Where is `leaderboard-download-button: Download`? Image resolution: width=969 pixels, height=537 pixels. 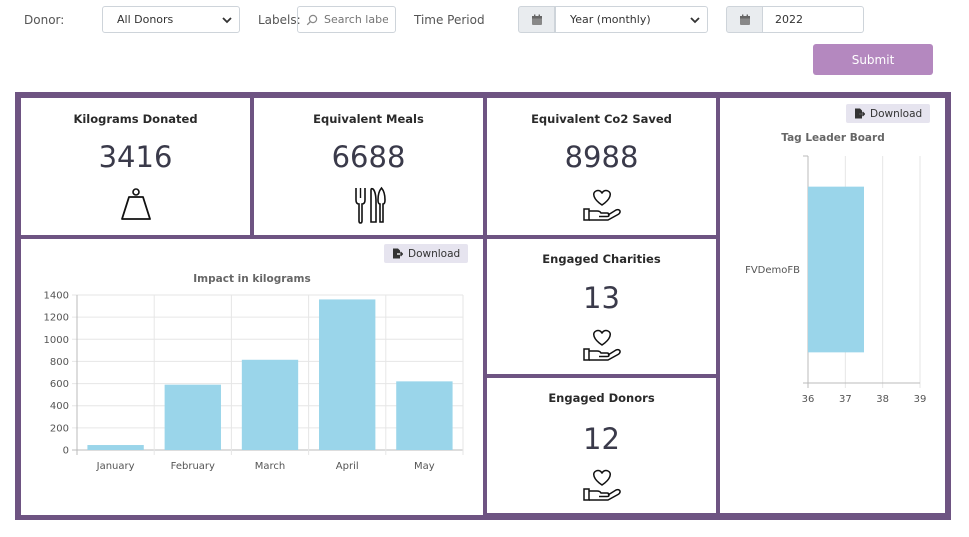 leaderboard-download-button: Download is located at coordinates (888, 113).